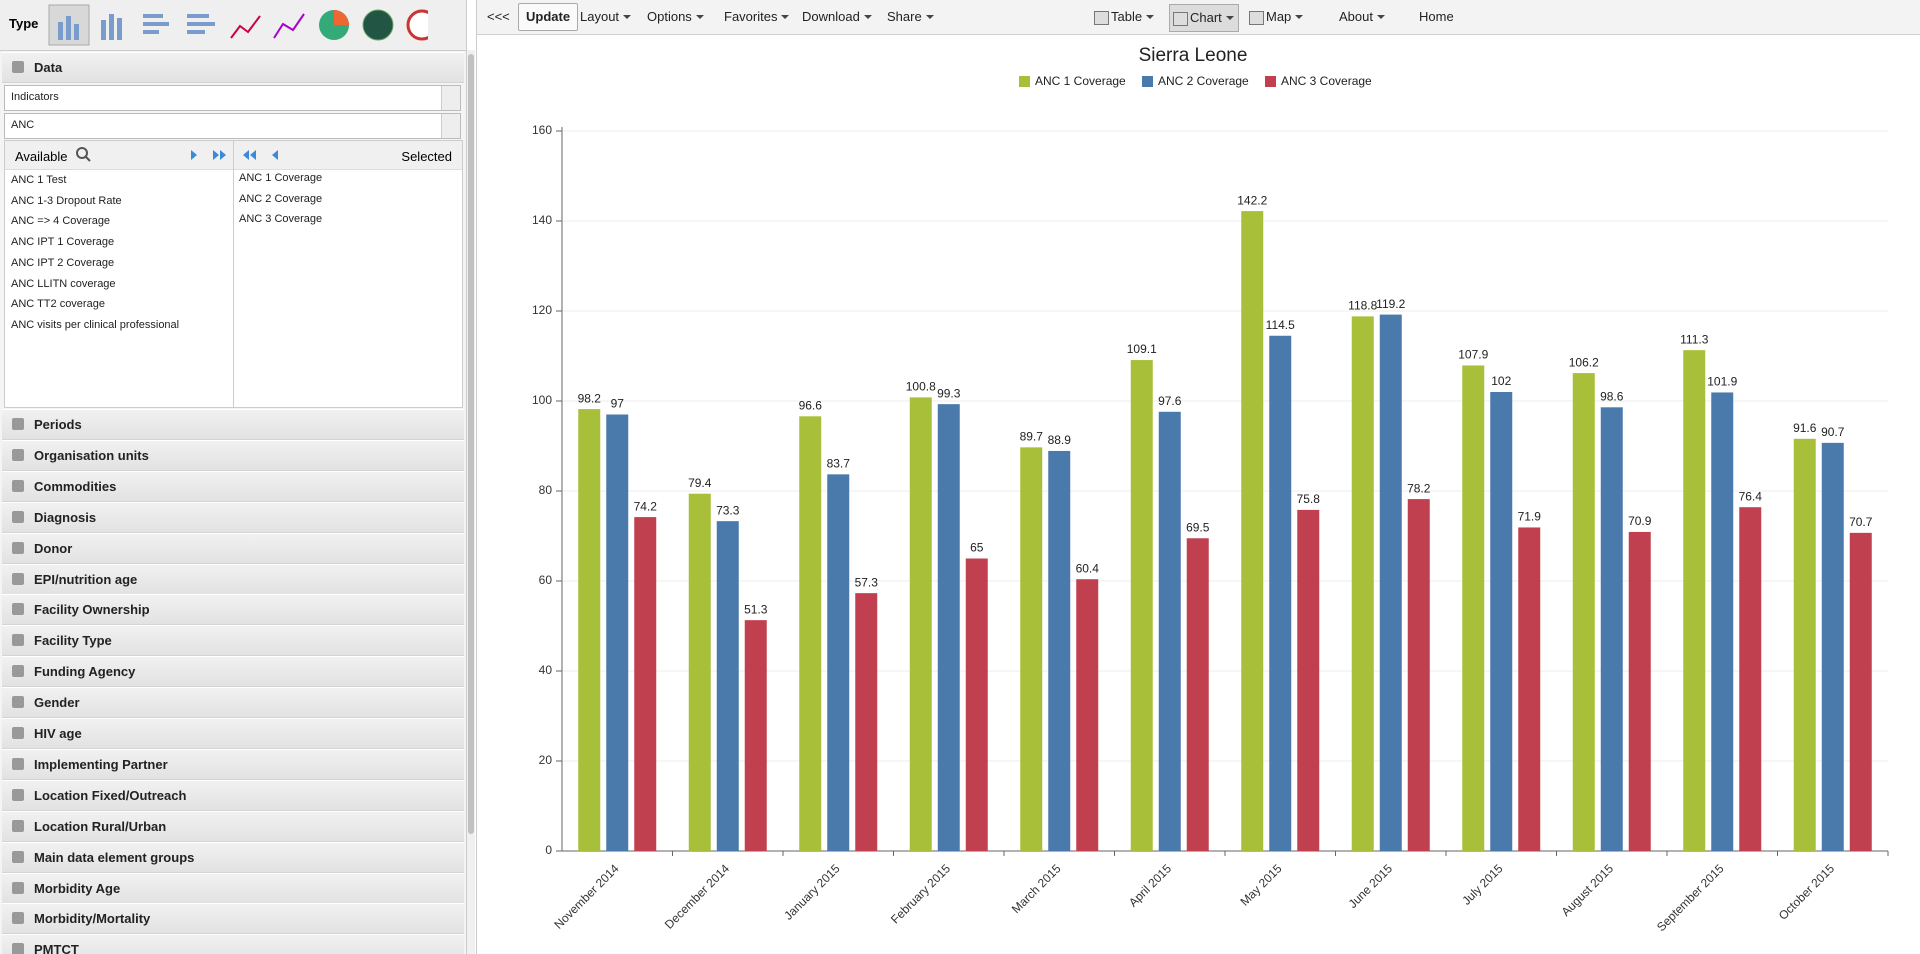 This screenshot has width=1920, height=954. I want to click on dropdown: Indicators, so click(232, 98).